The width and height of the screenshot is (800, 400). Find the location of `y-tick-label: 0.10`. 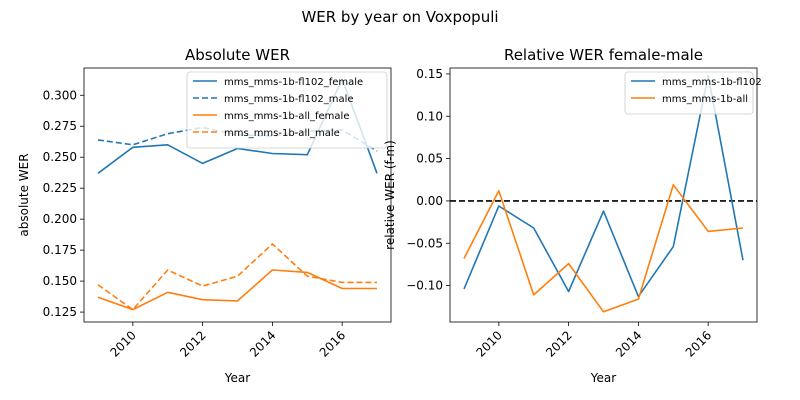

y-tick-label: 0.10 is located at coordinates (429, 116).